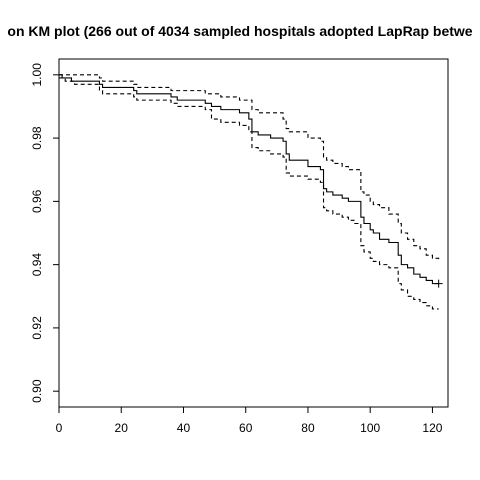  Describe the element at coordinates (370, 428) in the screenshot. I see `x-tick-label: 100` at that location.